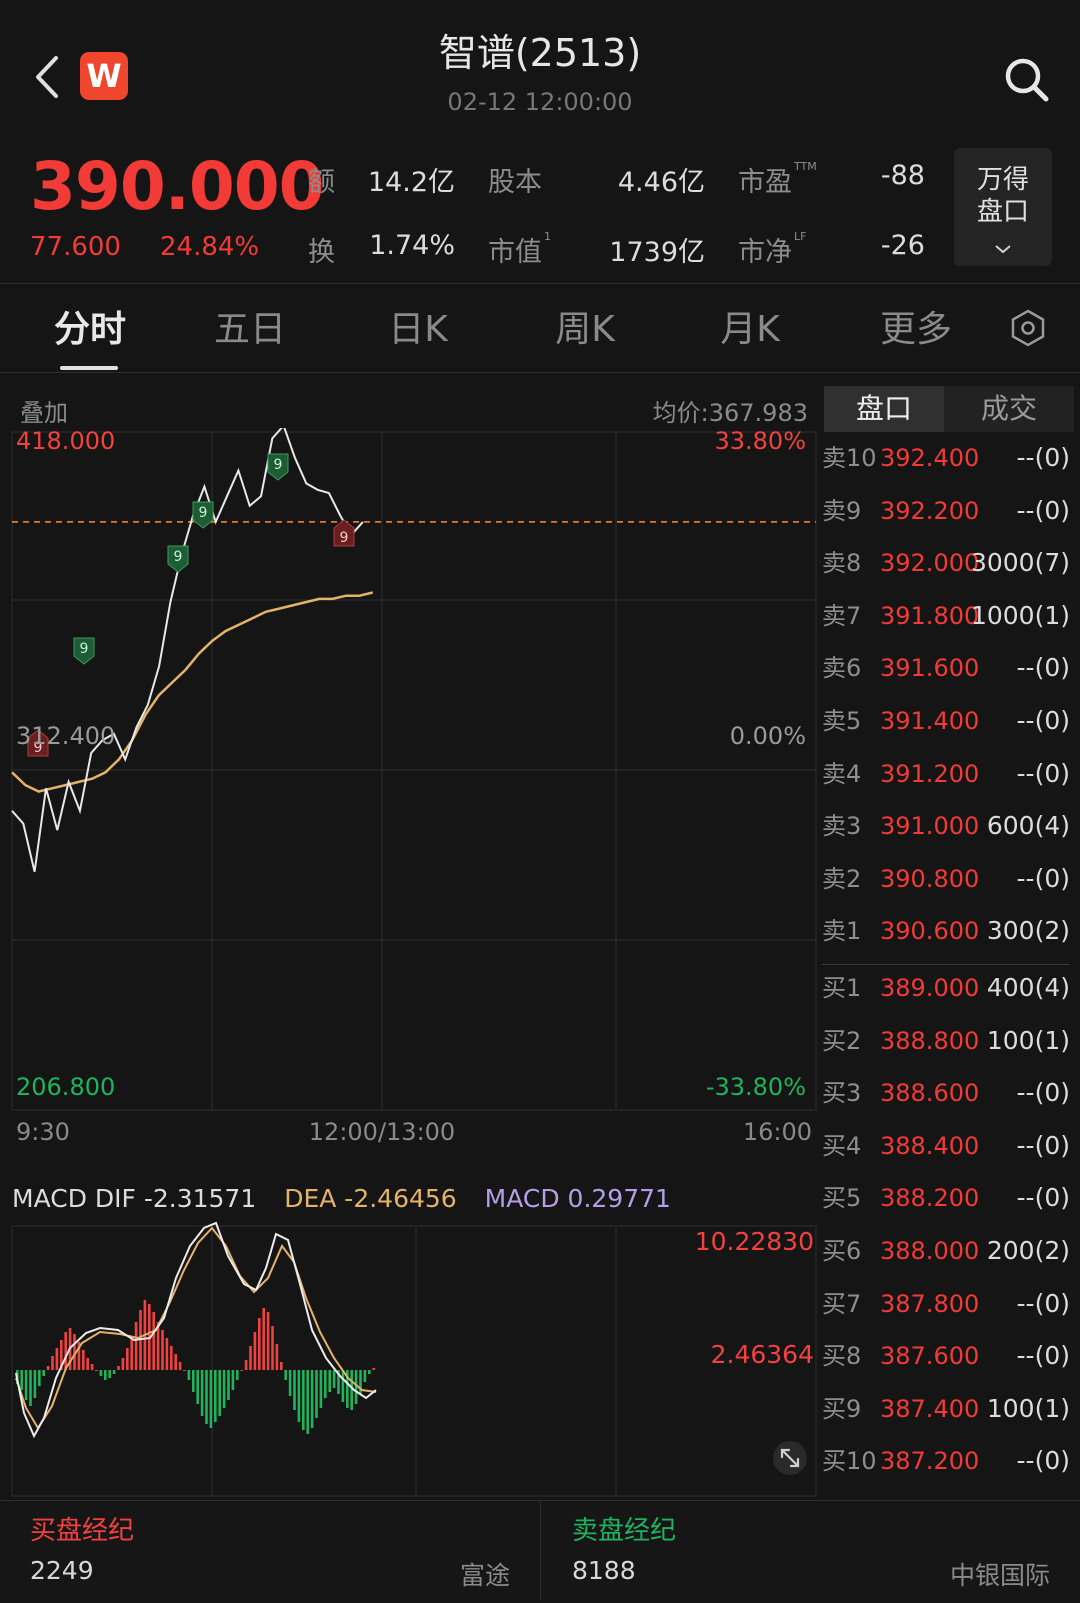  What do you see at coordinates (930, 615) in the screenshot?
I see `level-price: 391.800` at bounding box center [930, 615].